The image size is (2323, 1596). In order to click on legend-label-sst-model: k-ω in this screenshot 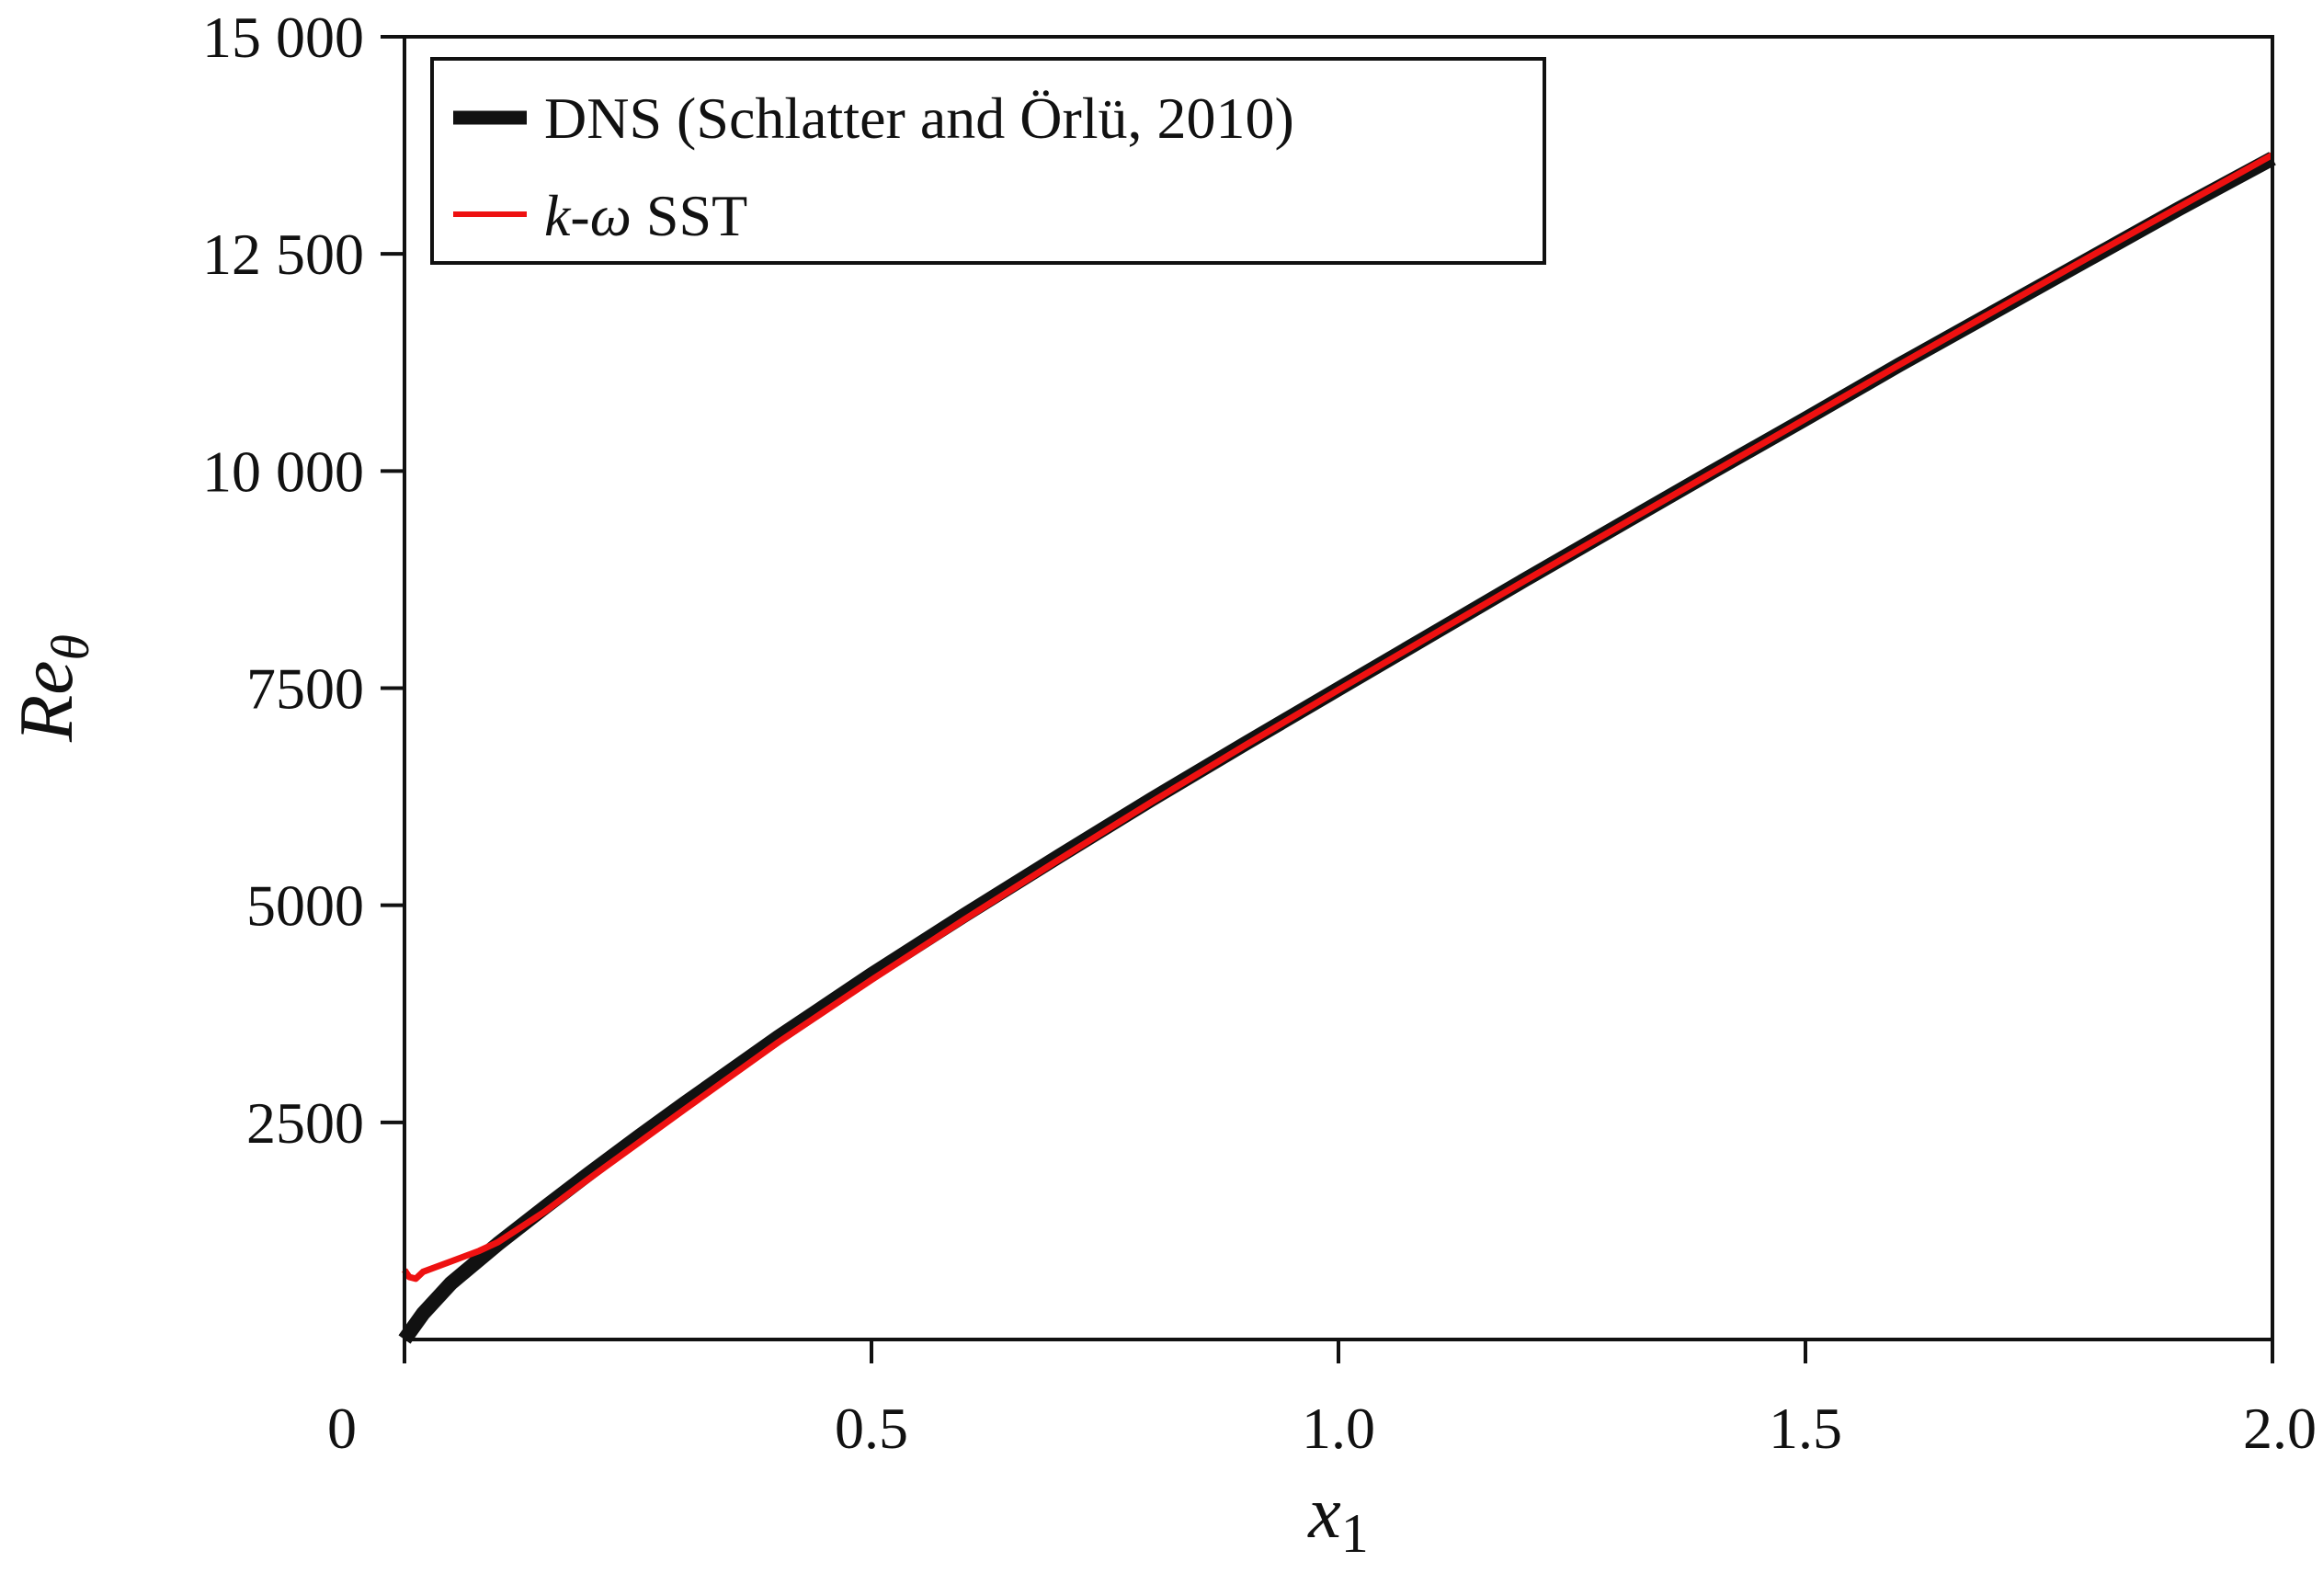, I will do `click(588, 215)`.